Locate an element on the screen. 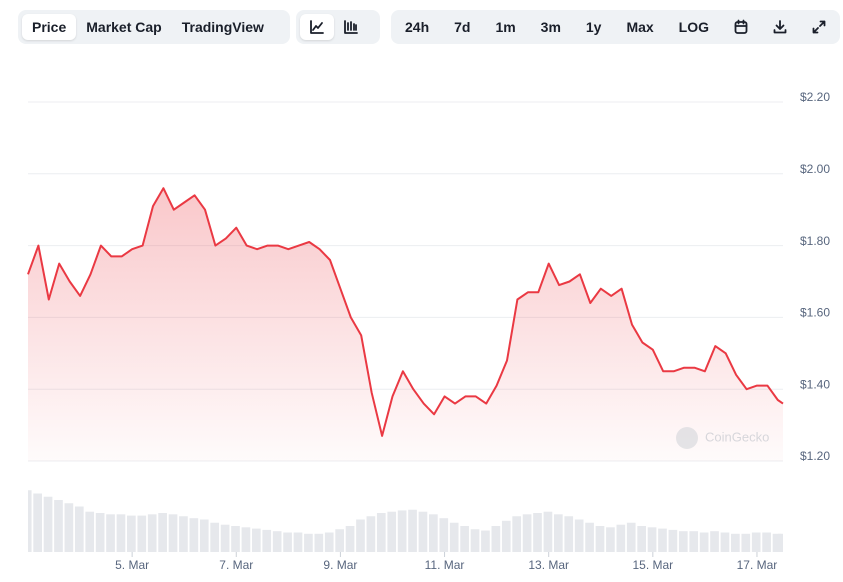 The image size is (843, 582). x-tick-label: 11. Mar is located at coordinates (445, 565).